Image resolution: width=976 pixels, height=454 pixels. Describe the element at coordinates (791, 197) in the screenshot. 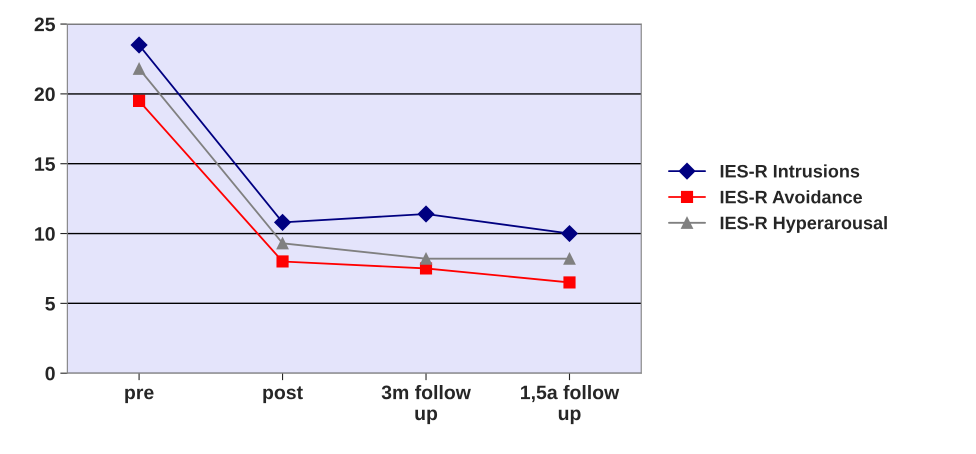

I see `legend-label: IES-R Avoidance` at that location.